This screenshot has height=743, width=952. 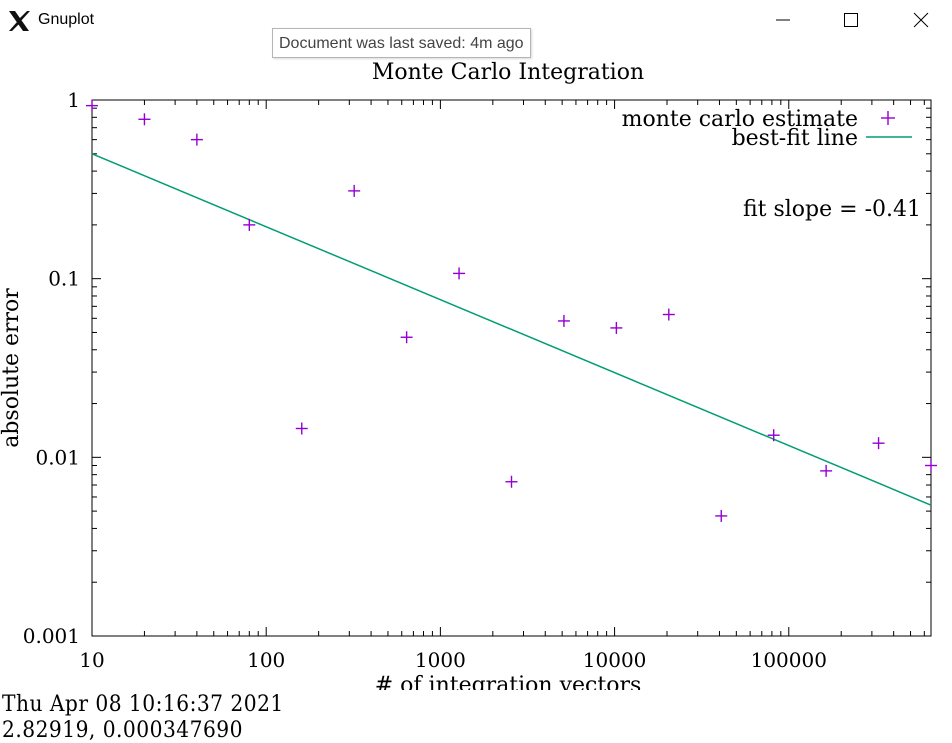 I want to click on maximize-button, so click(x=851, y=20).